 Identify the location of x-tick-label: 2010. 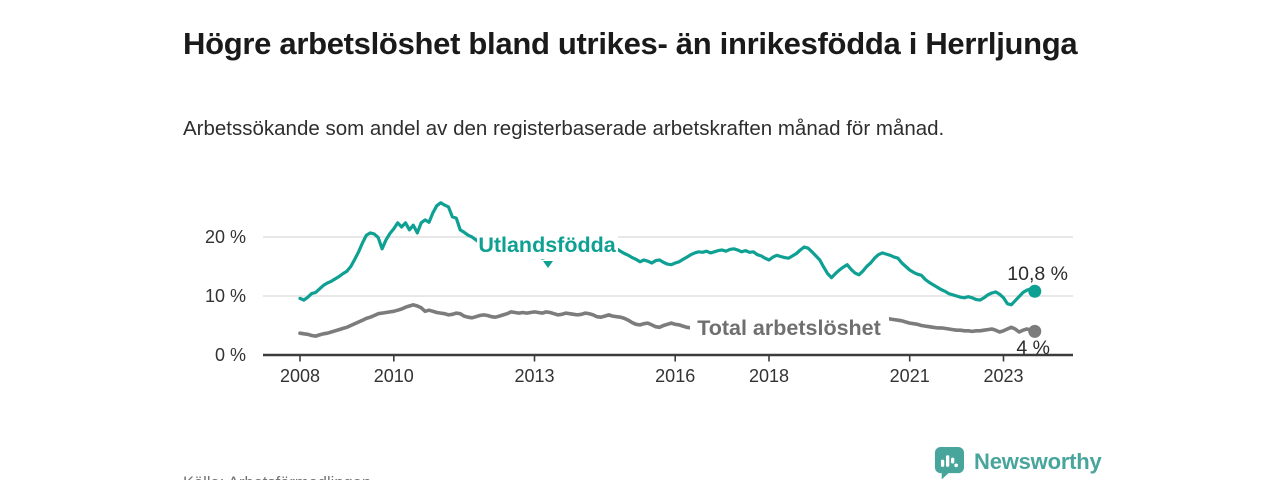
(394, 376).